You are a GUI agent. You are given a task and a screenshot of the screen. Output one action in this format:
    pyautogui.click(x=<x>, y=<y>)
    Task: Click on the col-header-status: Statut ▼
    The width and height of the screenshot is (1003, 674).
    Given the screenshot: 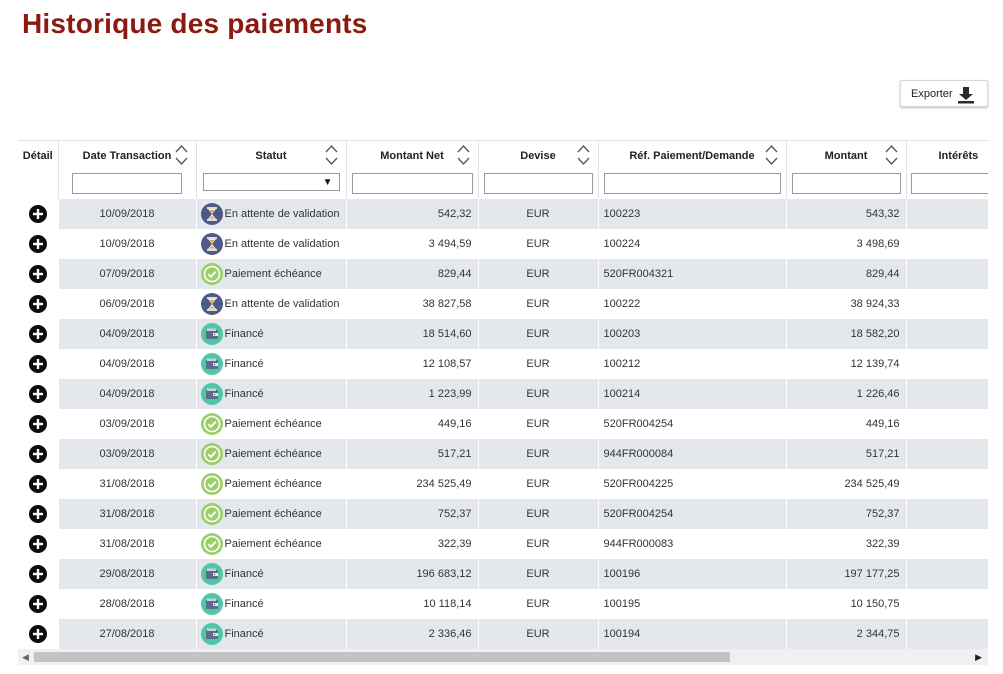 What is the action you would take?
    pyautogui.click(x=271, y=169)
    